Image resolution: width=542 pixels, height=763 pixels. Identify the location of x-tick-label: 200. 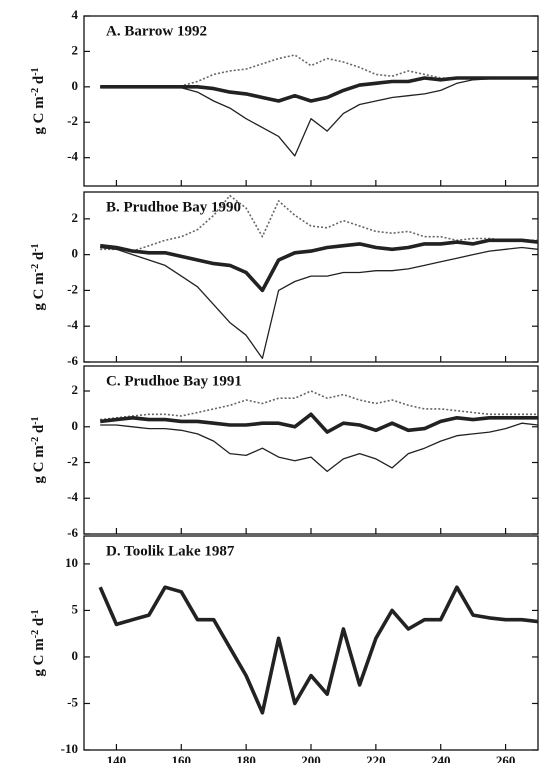
(311, 758).